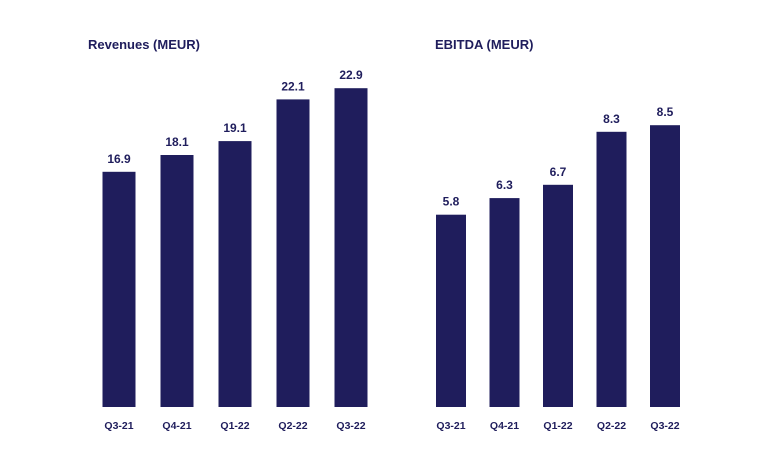  What do you see at coordinates (144, 44) in the screenshot?
I see `chart-title-revenues: Revenues (MEUR)` at bounding box center [144, 44].